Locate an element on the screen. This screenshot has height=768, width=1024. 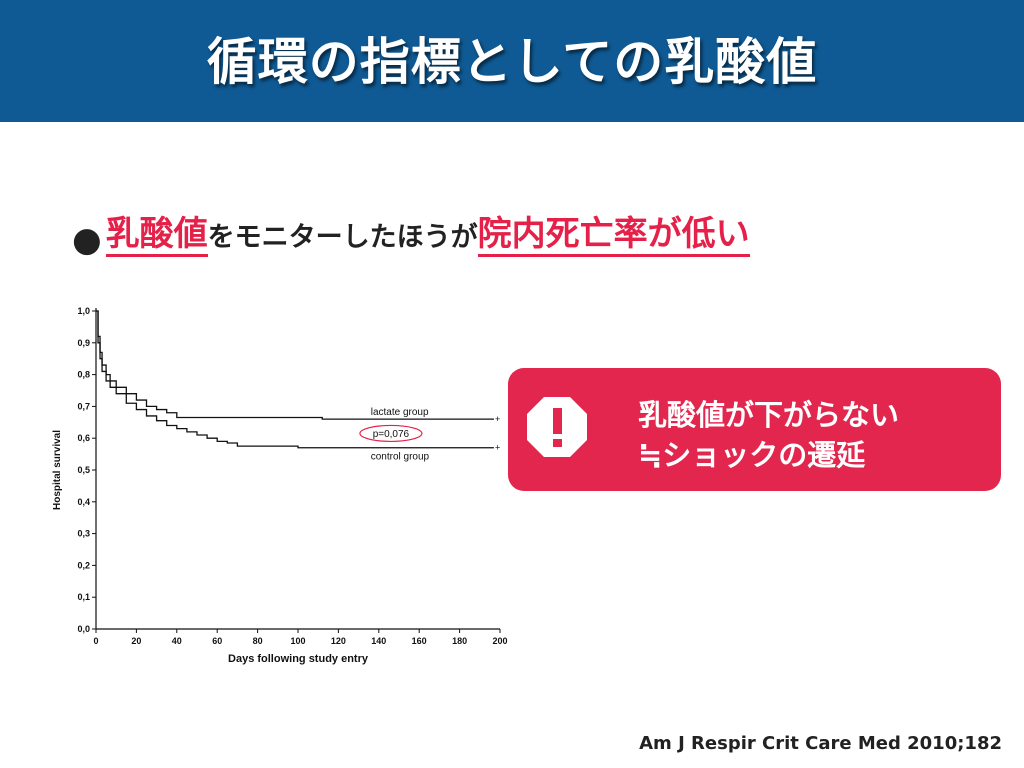
y-tick-label: 0,8 is located at coordinates (83, 375).